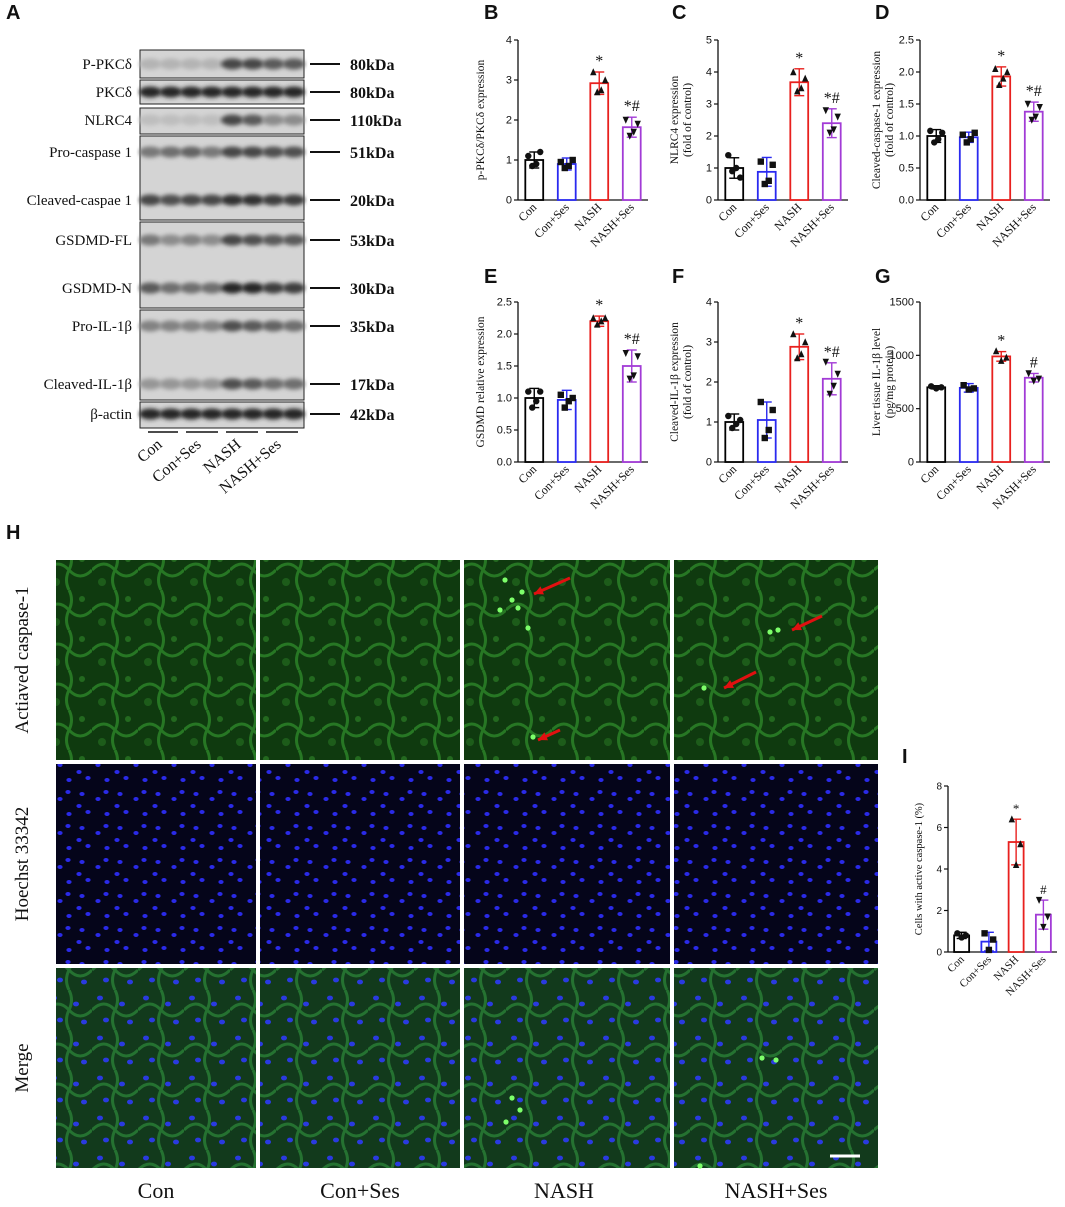 The height and width of the screenshot is (1207, 1065). I want to click on y-tick-label: 6, so click(939, 828).